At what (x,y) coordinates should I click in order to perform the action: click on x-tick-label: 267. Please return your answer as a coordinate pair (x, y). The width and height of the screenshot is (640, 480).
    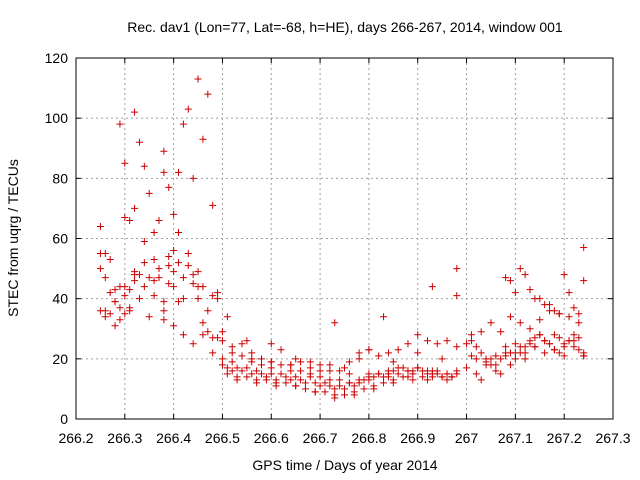
    Looking at the image, I should click on (467, 438).